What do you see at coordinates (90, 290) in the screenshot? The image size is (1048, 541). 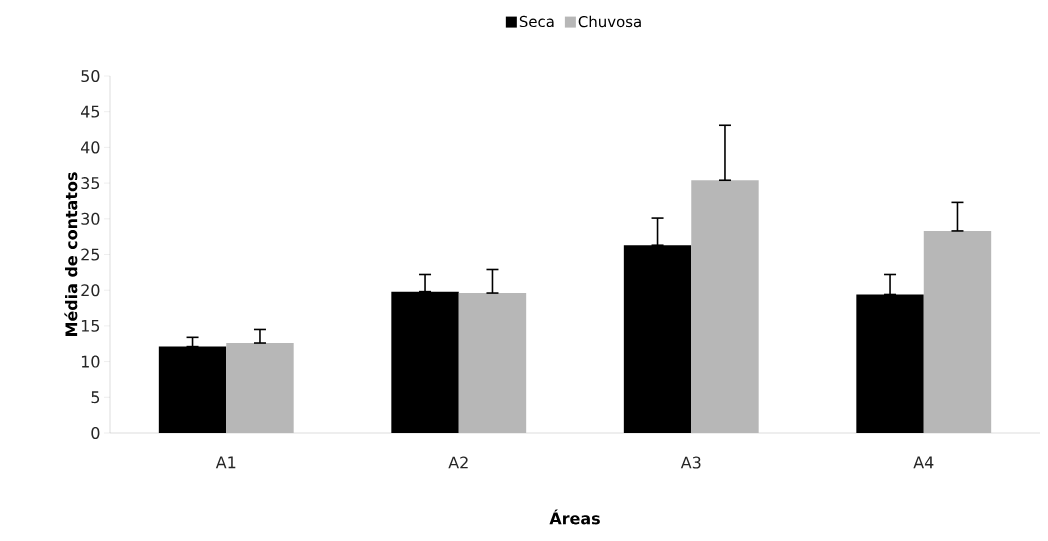 I see `y-tick-label: 20` at bounding box center [90, 290].